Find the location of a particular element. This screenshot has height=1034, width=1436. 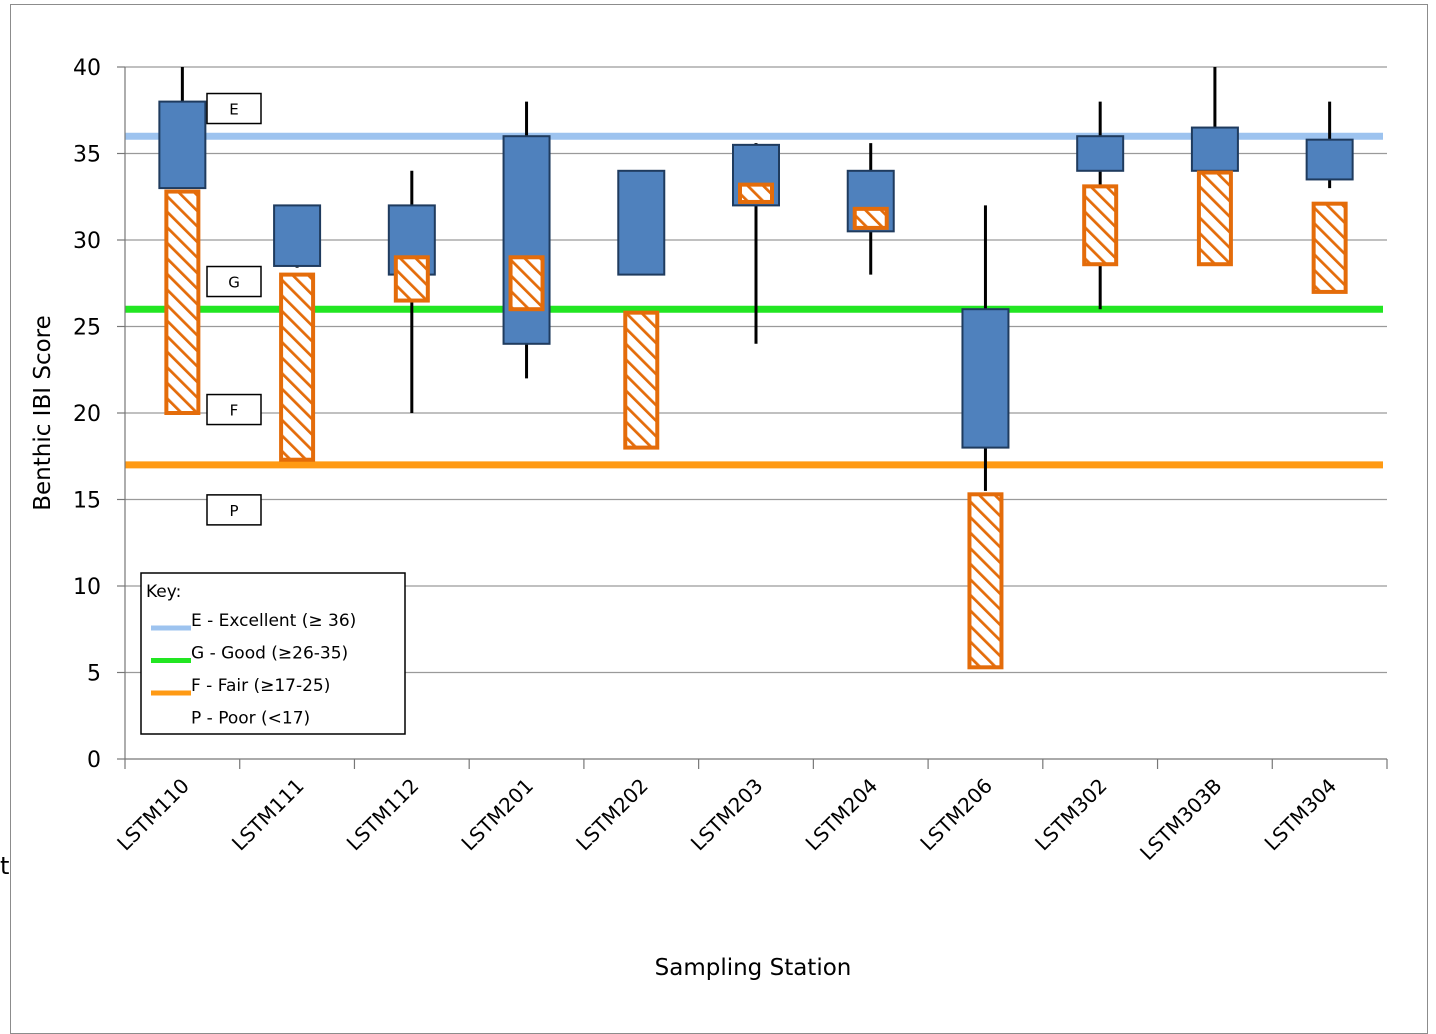

x-tick-label: LSTM202 is located at coordinates (612, 815).